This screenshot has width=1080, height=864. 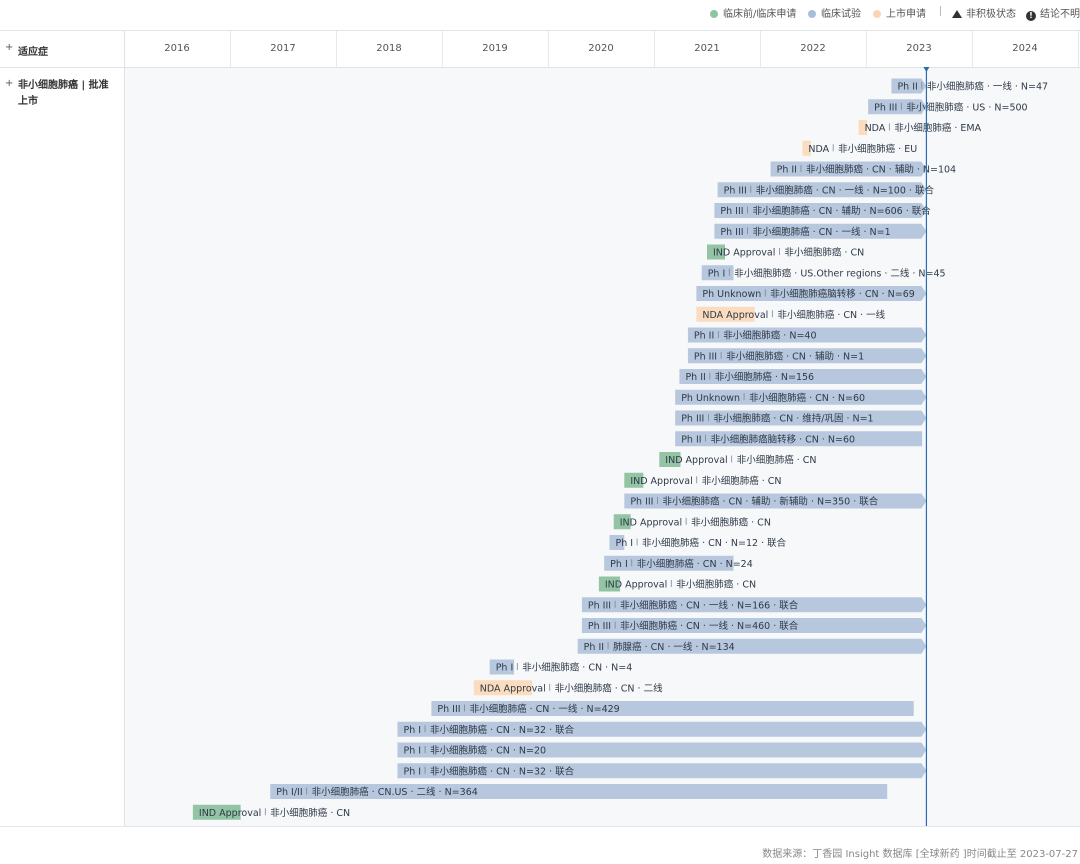 I want to click on legend-item-nda: 上市申请, so click(x=899, y=12).